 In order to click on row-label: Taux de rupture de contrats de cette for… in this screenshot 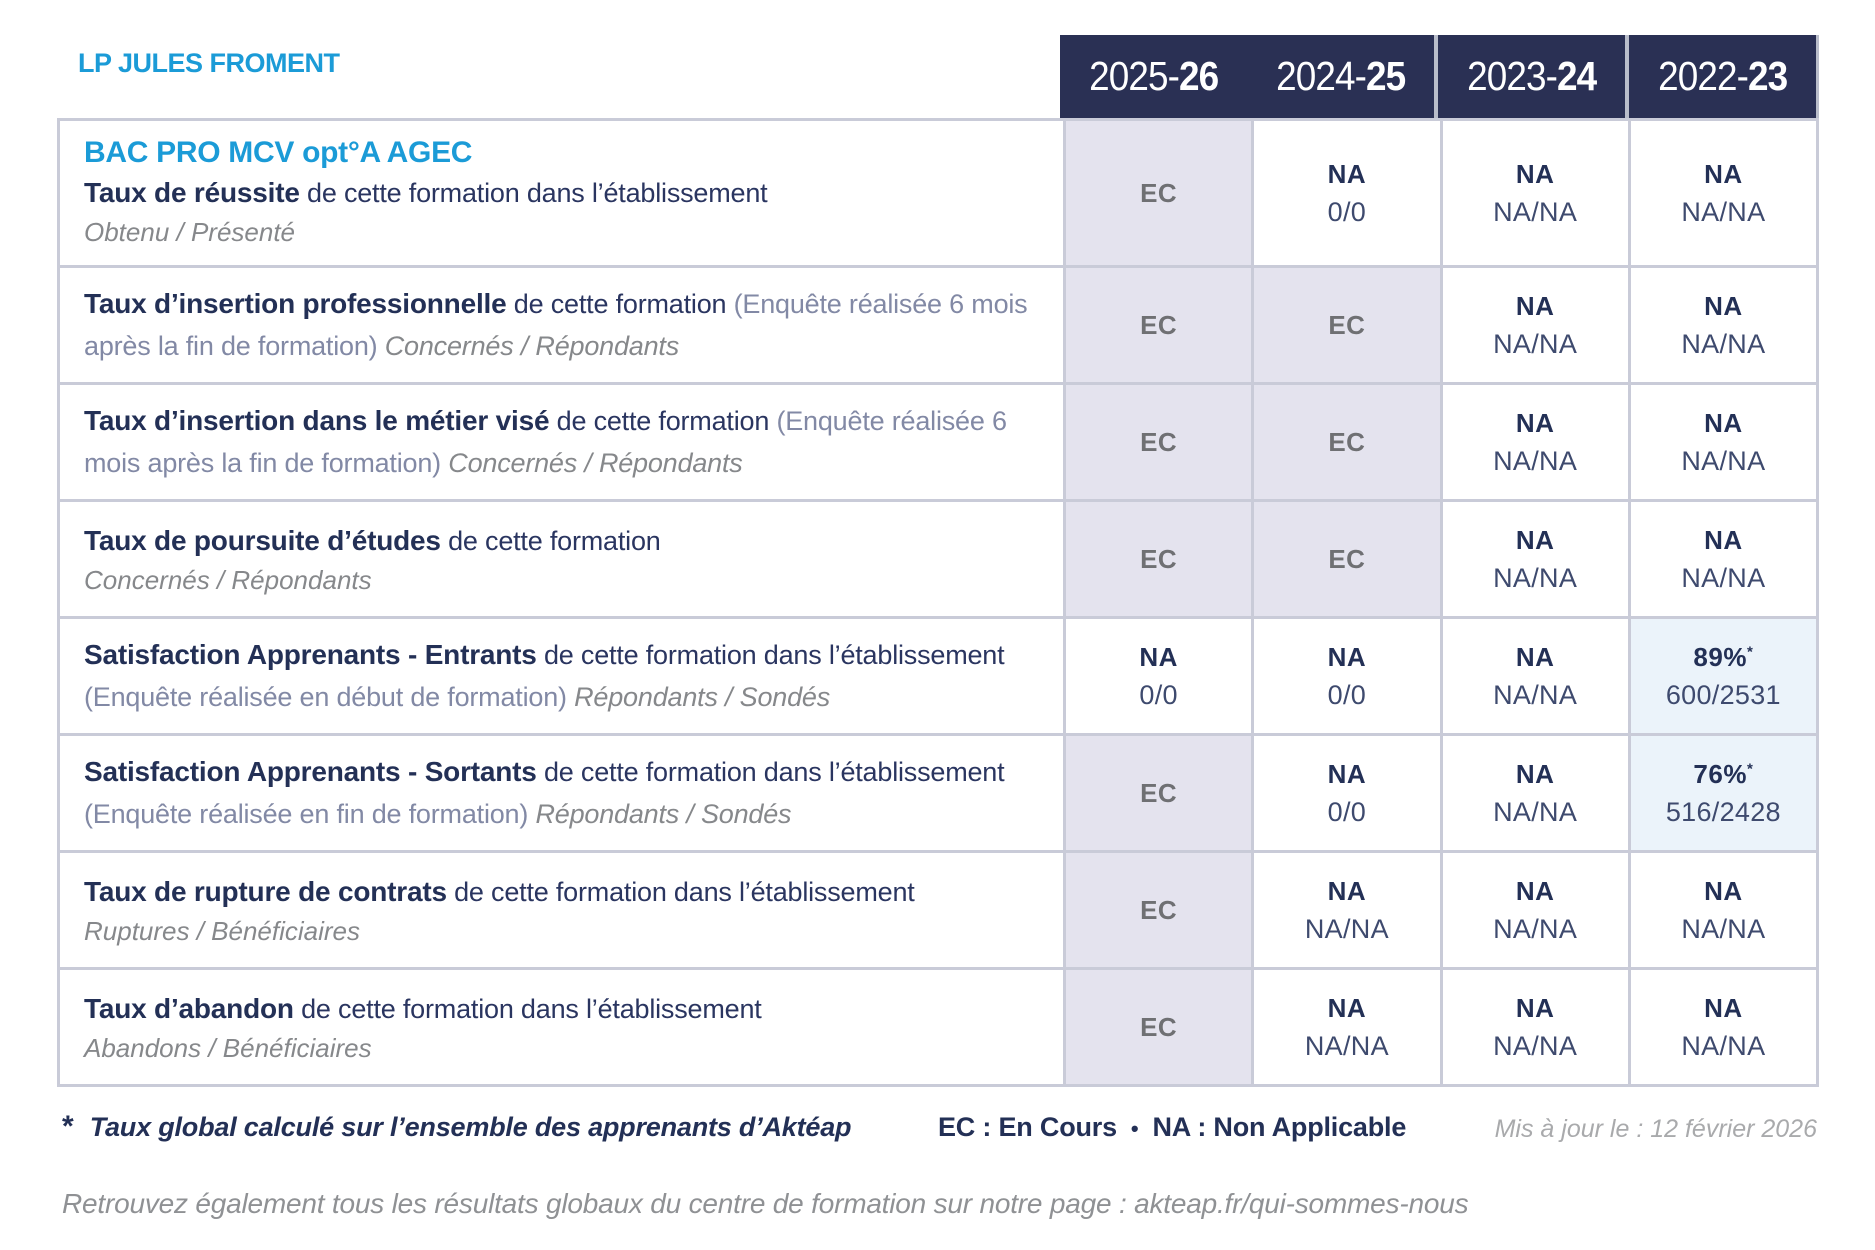, I will do `click(561, 910)`.